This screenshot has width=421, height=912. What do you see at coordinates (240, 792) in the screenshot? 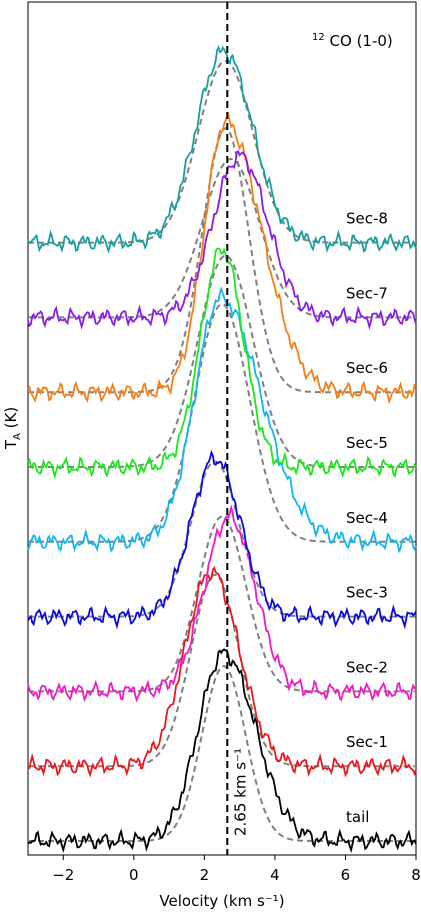
I see `systemic-velocity-label: 2.65 km s⁻¹` at bounding box center [240, 792].